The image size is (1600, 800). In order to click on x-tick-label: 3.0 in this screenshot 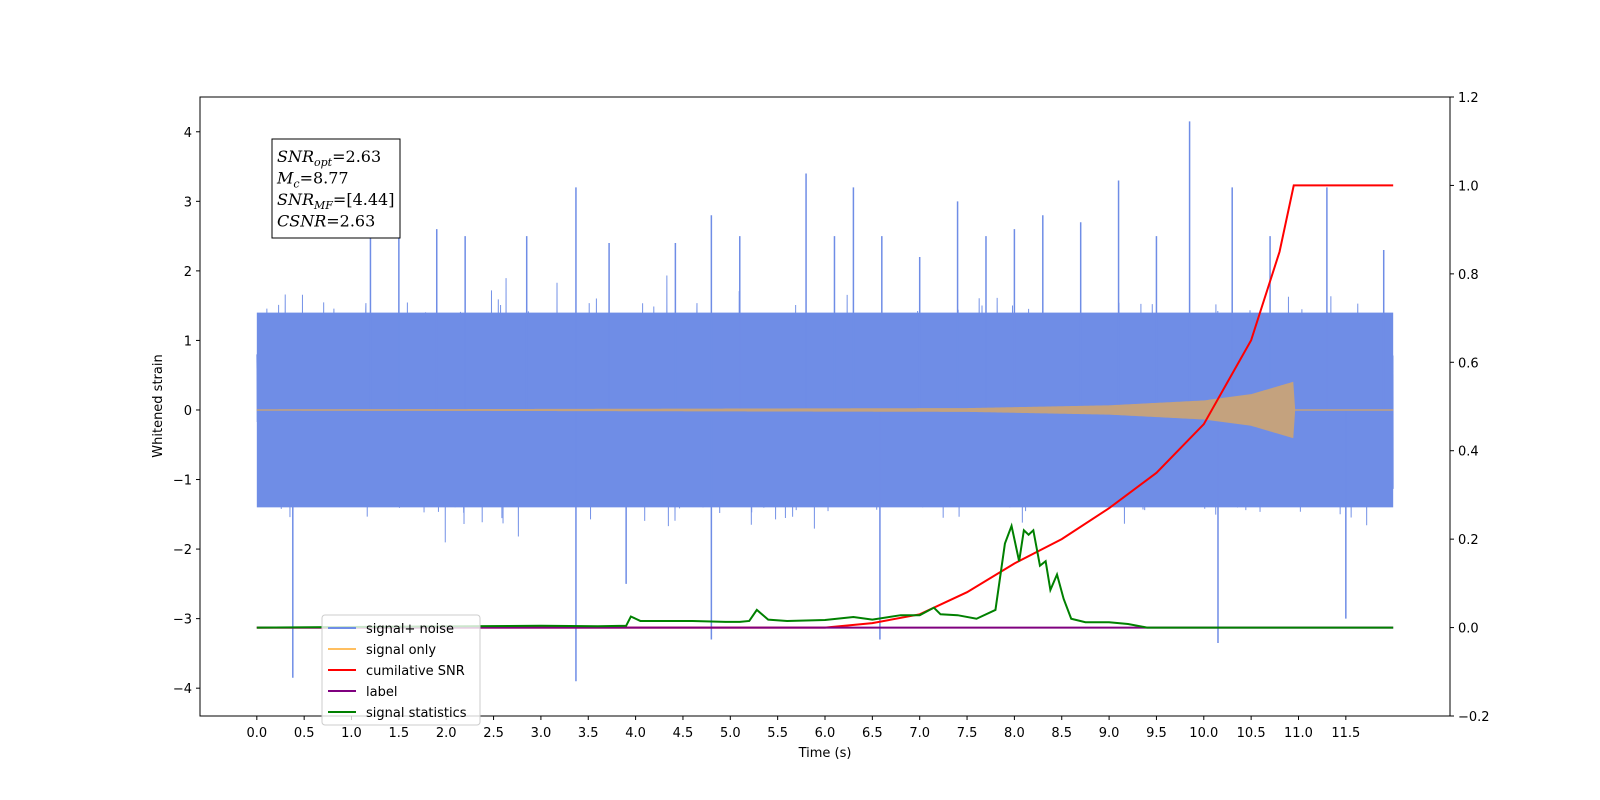, I will do `click(541, 733)`.